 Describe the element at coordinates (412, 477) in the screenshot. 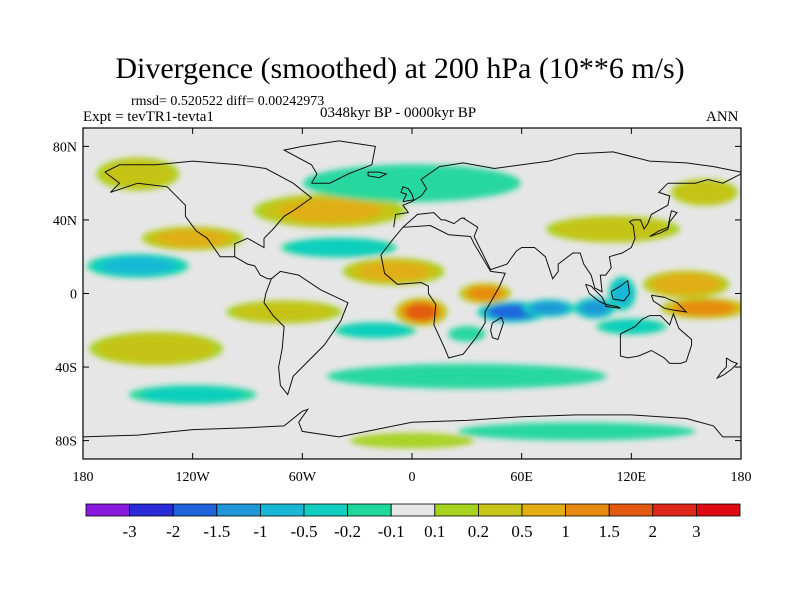

I see `x-tick-label: 0` at that location.